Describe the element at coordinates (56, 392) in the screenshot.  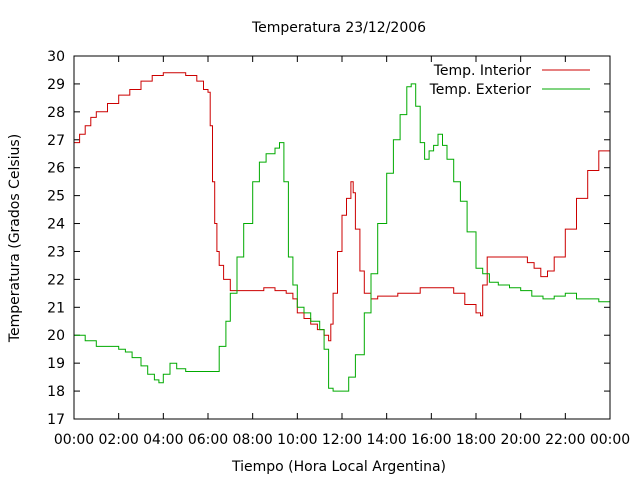
I see `y-tick-label: 18` at that location.